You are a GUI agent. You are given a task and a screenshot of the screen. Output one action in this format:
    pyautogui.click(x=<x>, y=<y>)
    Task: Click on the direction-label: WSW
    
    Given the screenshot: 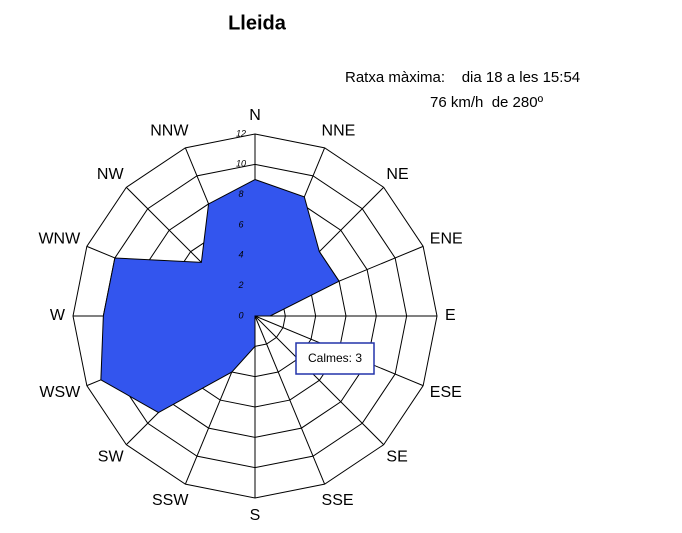 What is the action you would take?
    pyautogui.click(x=60, y=392)
    